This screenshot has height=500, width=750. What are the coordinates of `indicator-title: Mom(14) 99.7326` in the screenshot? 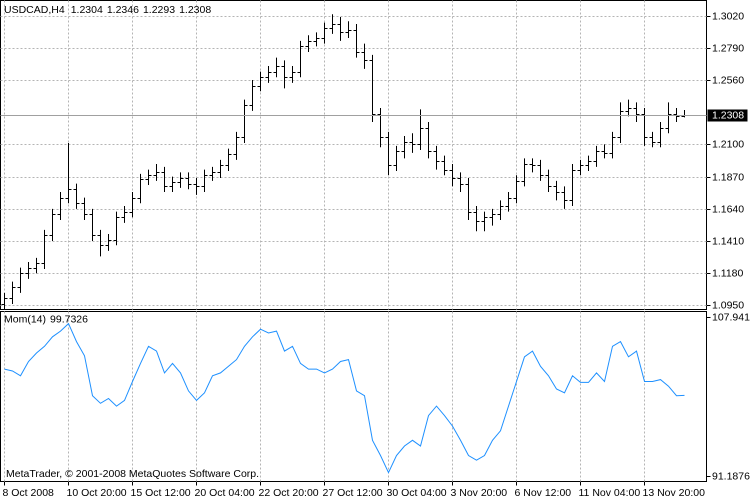 It's located at (46, 319).